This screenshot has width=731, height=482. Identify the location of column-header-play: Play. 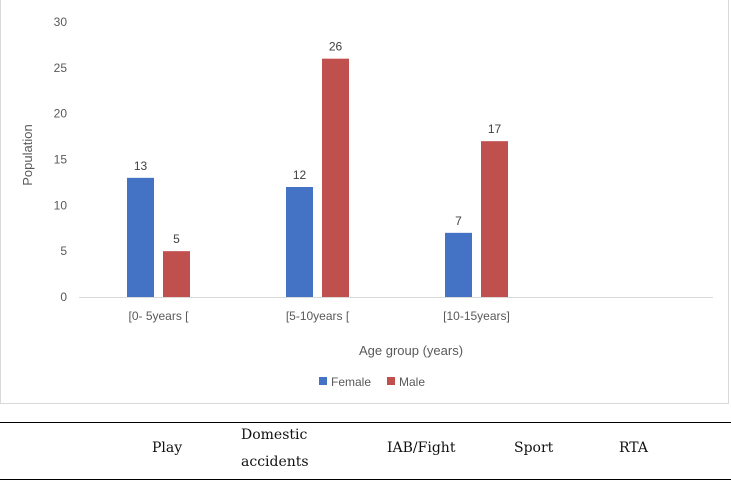
(167, 448).